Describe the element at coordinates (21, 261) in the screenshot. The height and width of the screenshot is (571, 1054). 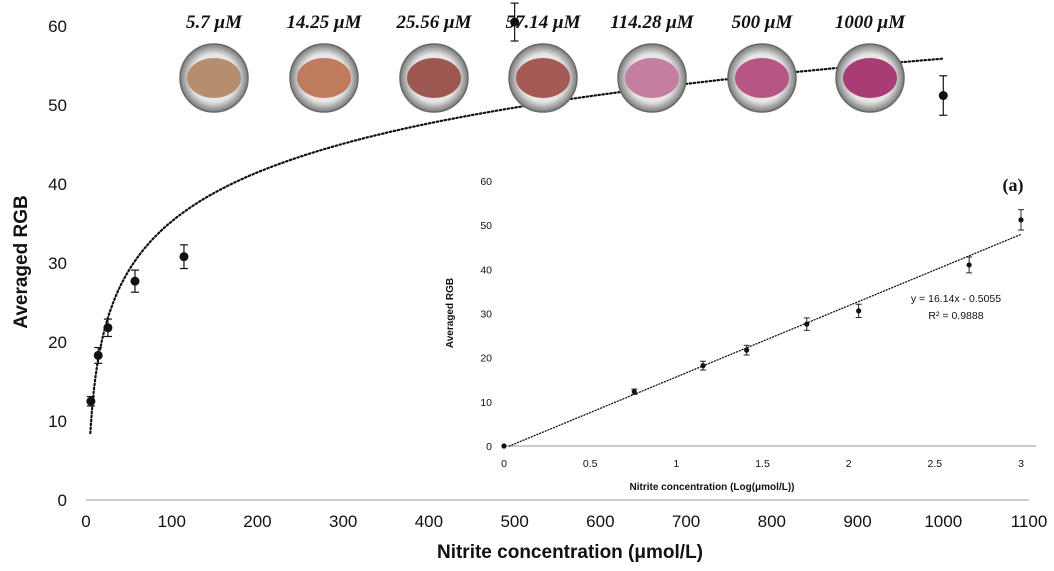
I see `main-y-axis-title: Averaged RGB` at that location.